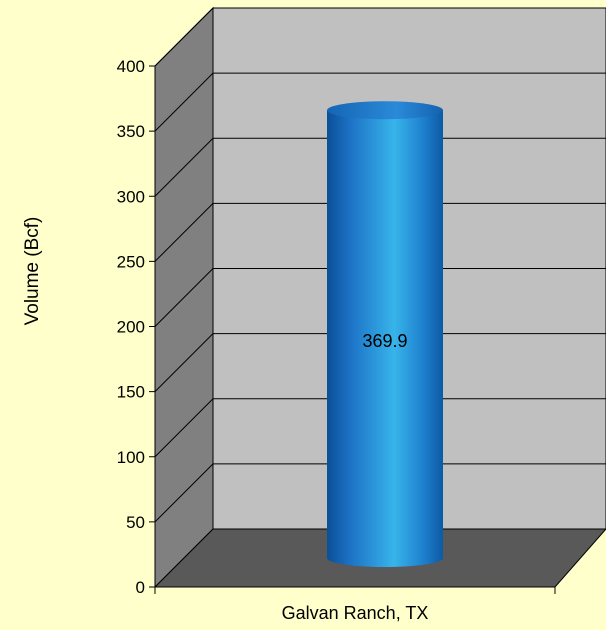 The height and width of the screenshot is (630, 606). I want to click on y-tick-label: 350, so click(131, 131).